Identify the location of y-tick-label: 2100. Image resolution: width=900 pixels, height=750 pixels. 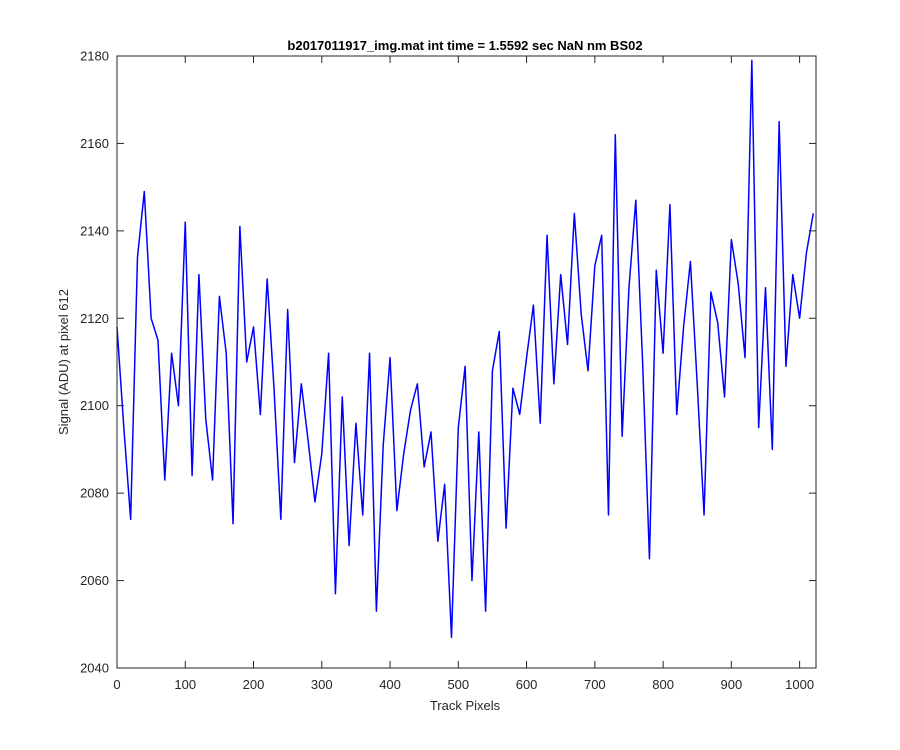
(94, 405).